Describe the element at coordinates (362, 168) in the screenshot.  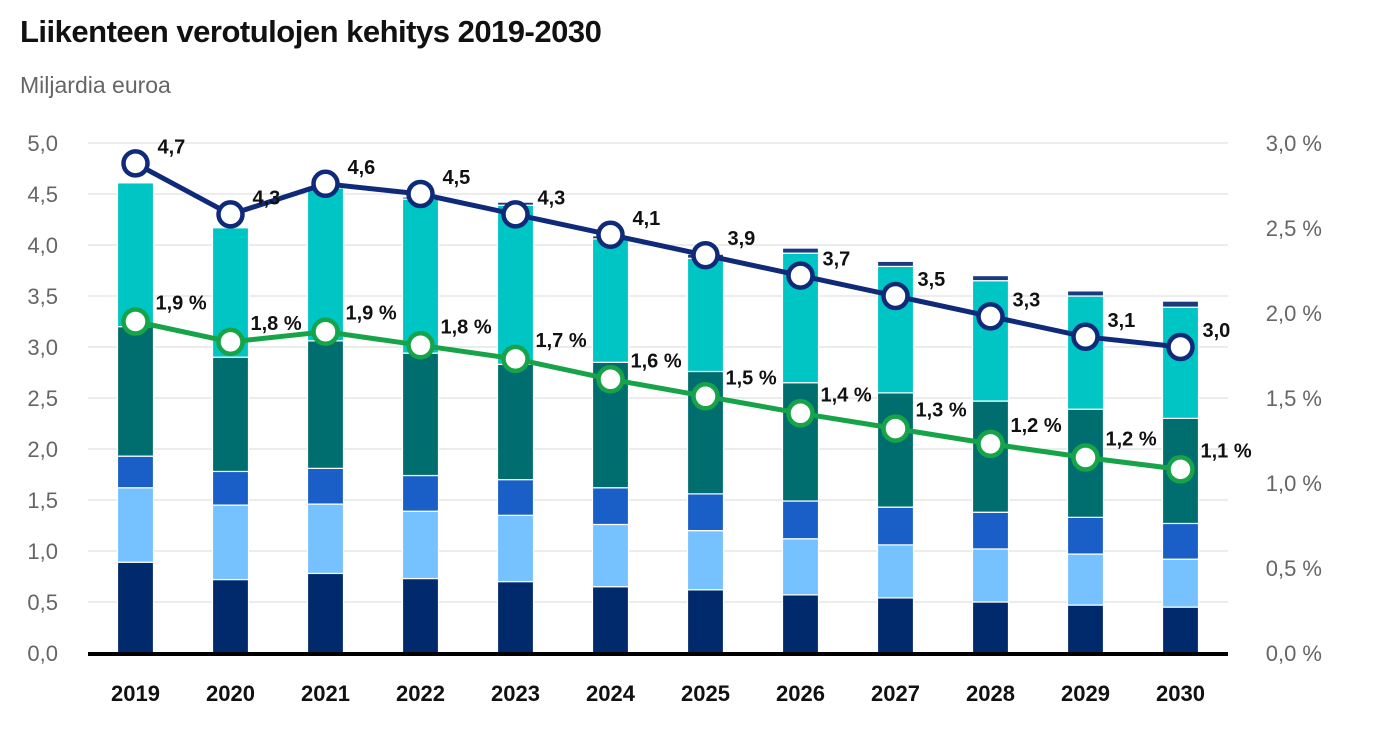
I see `total-line-data-label: 4,6` at that location.